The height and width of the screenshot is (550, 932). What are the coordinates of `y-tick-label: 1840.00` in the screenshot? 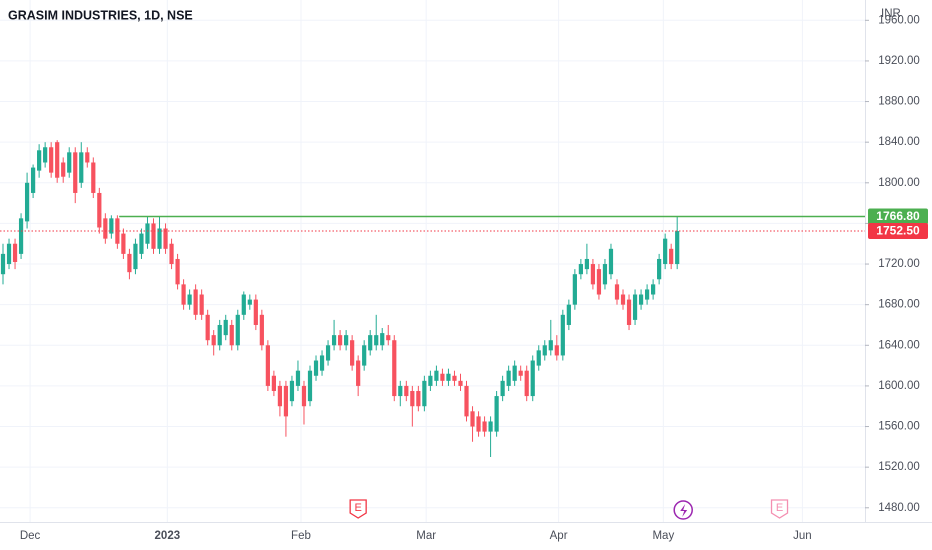 It's located at (899, 142).